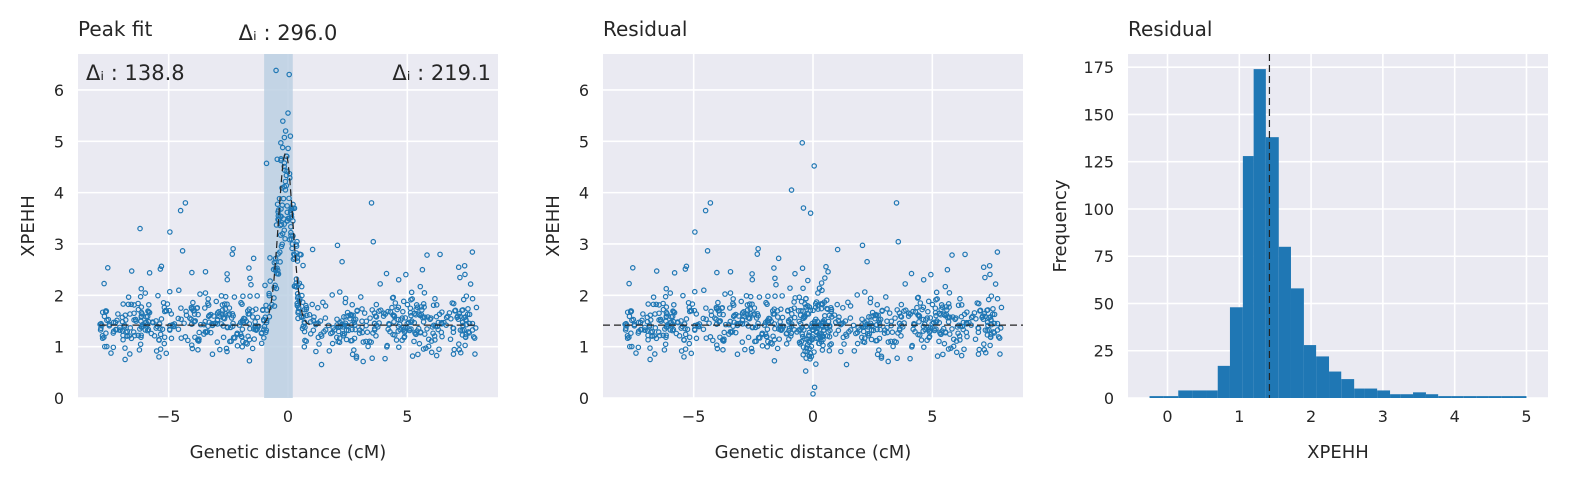  Describe the element at coordinates (59, 193) in the screenshot. I see `peak-fit-y-tick-label: 4` at that location.